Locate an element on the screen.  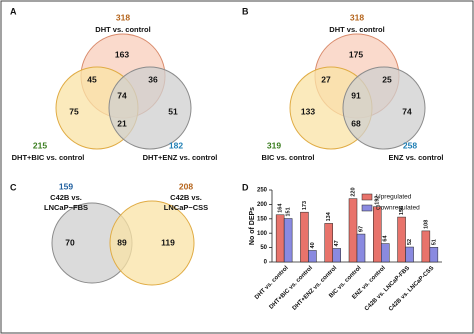
value-label: 97 is located at coordinates (361, 229).